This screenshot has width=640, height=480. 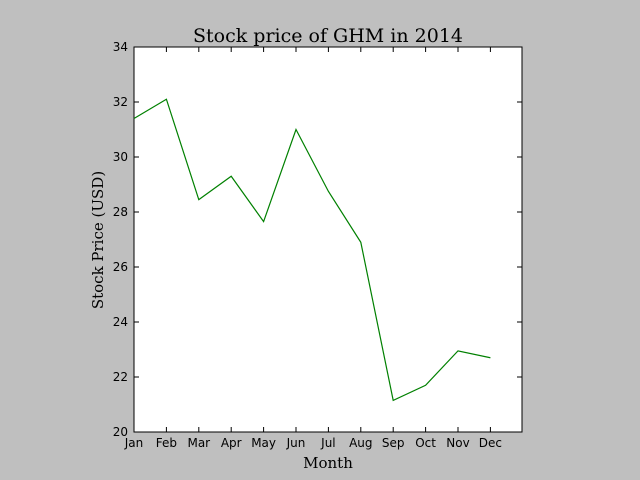 What do you see at coordinates (328, 463) in the screenshot?
I see `x-axis-label: Month` at bounding box center [328, 463].